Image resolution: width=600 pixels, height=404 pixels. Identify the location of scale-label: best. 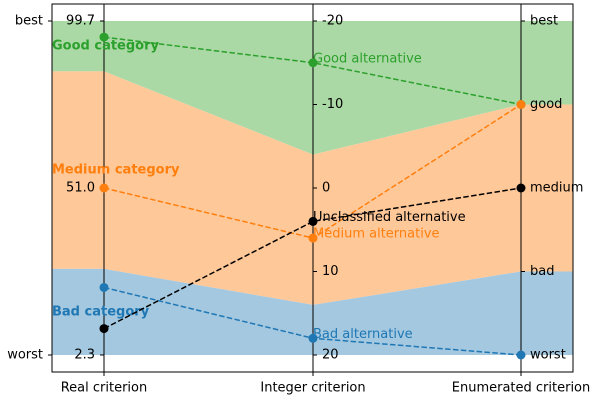
(29, 21).